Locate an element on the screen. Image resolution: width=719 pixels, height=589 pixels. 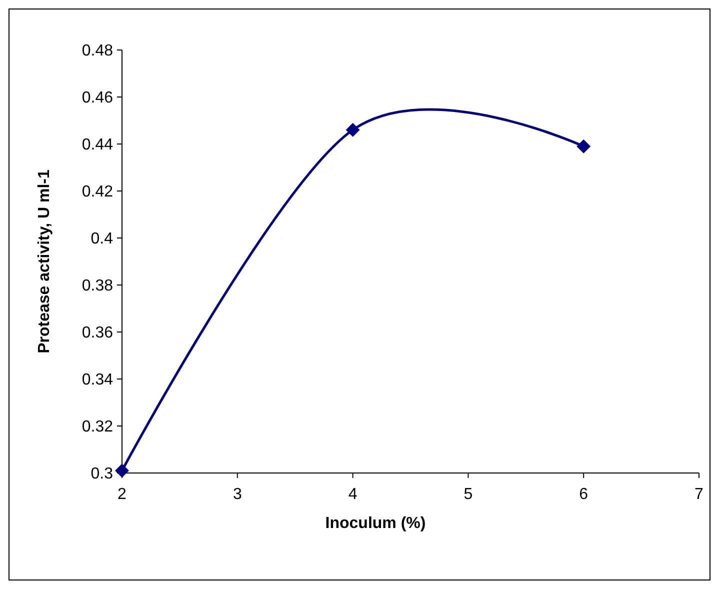
y-tick-label: 0.34 is located at coordinates (98, 380).